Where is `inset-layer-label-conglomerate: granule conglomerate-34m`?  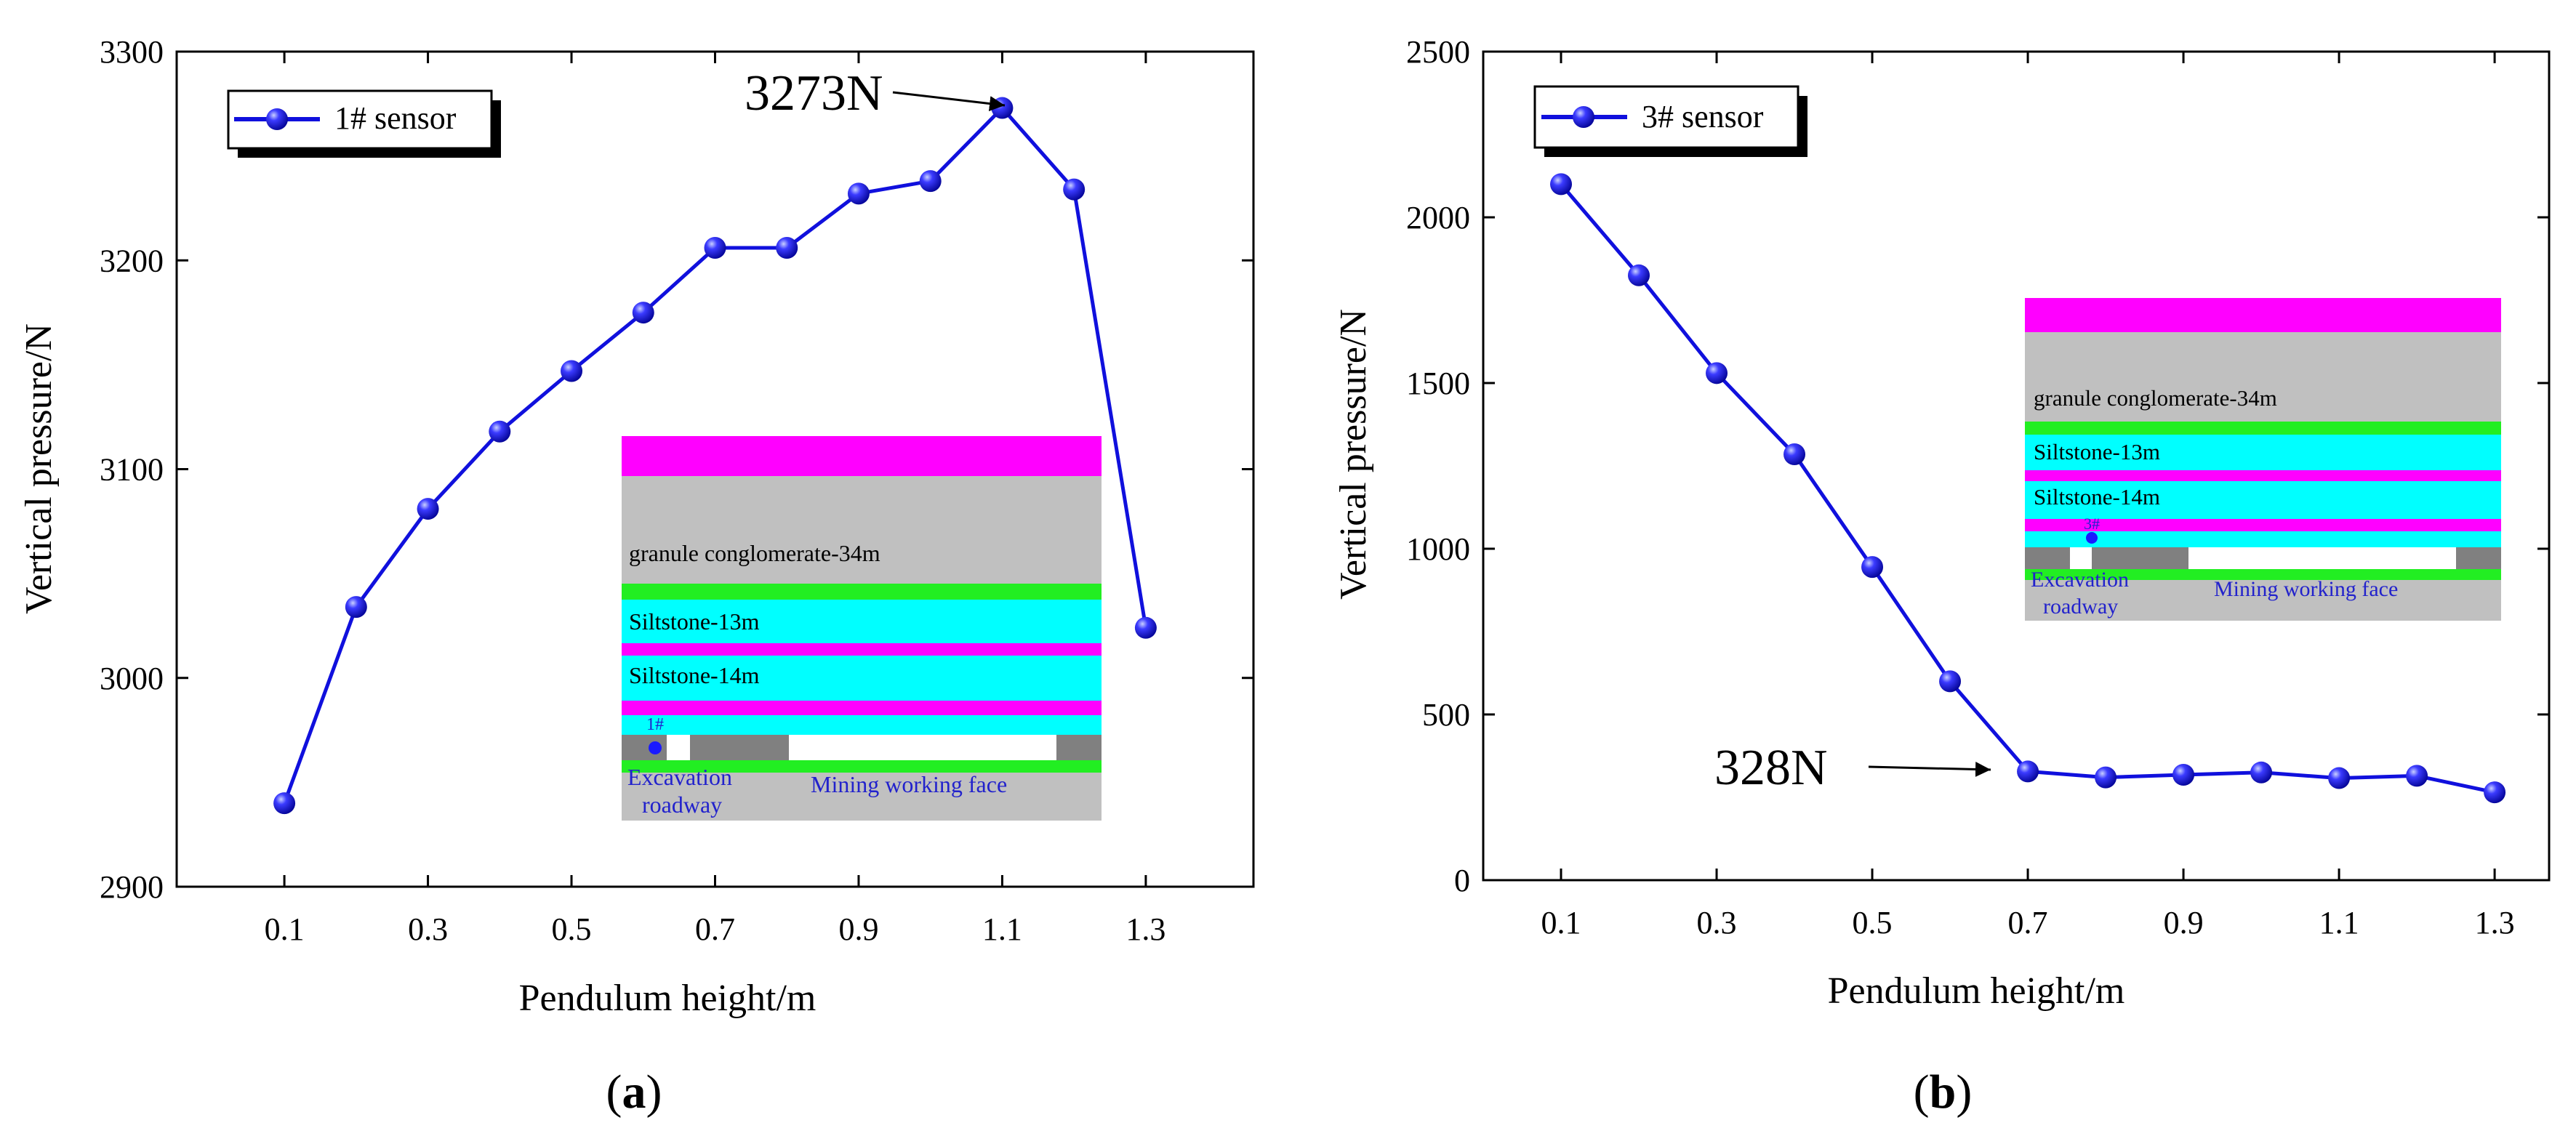
inset-layer-label-conglomerate: granule conglomerate-34m is located at coordinates (2155, 398).